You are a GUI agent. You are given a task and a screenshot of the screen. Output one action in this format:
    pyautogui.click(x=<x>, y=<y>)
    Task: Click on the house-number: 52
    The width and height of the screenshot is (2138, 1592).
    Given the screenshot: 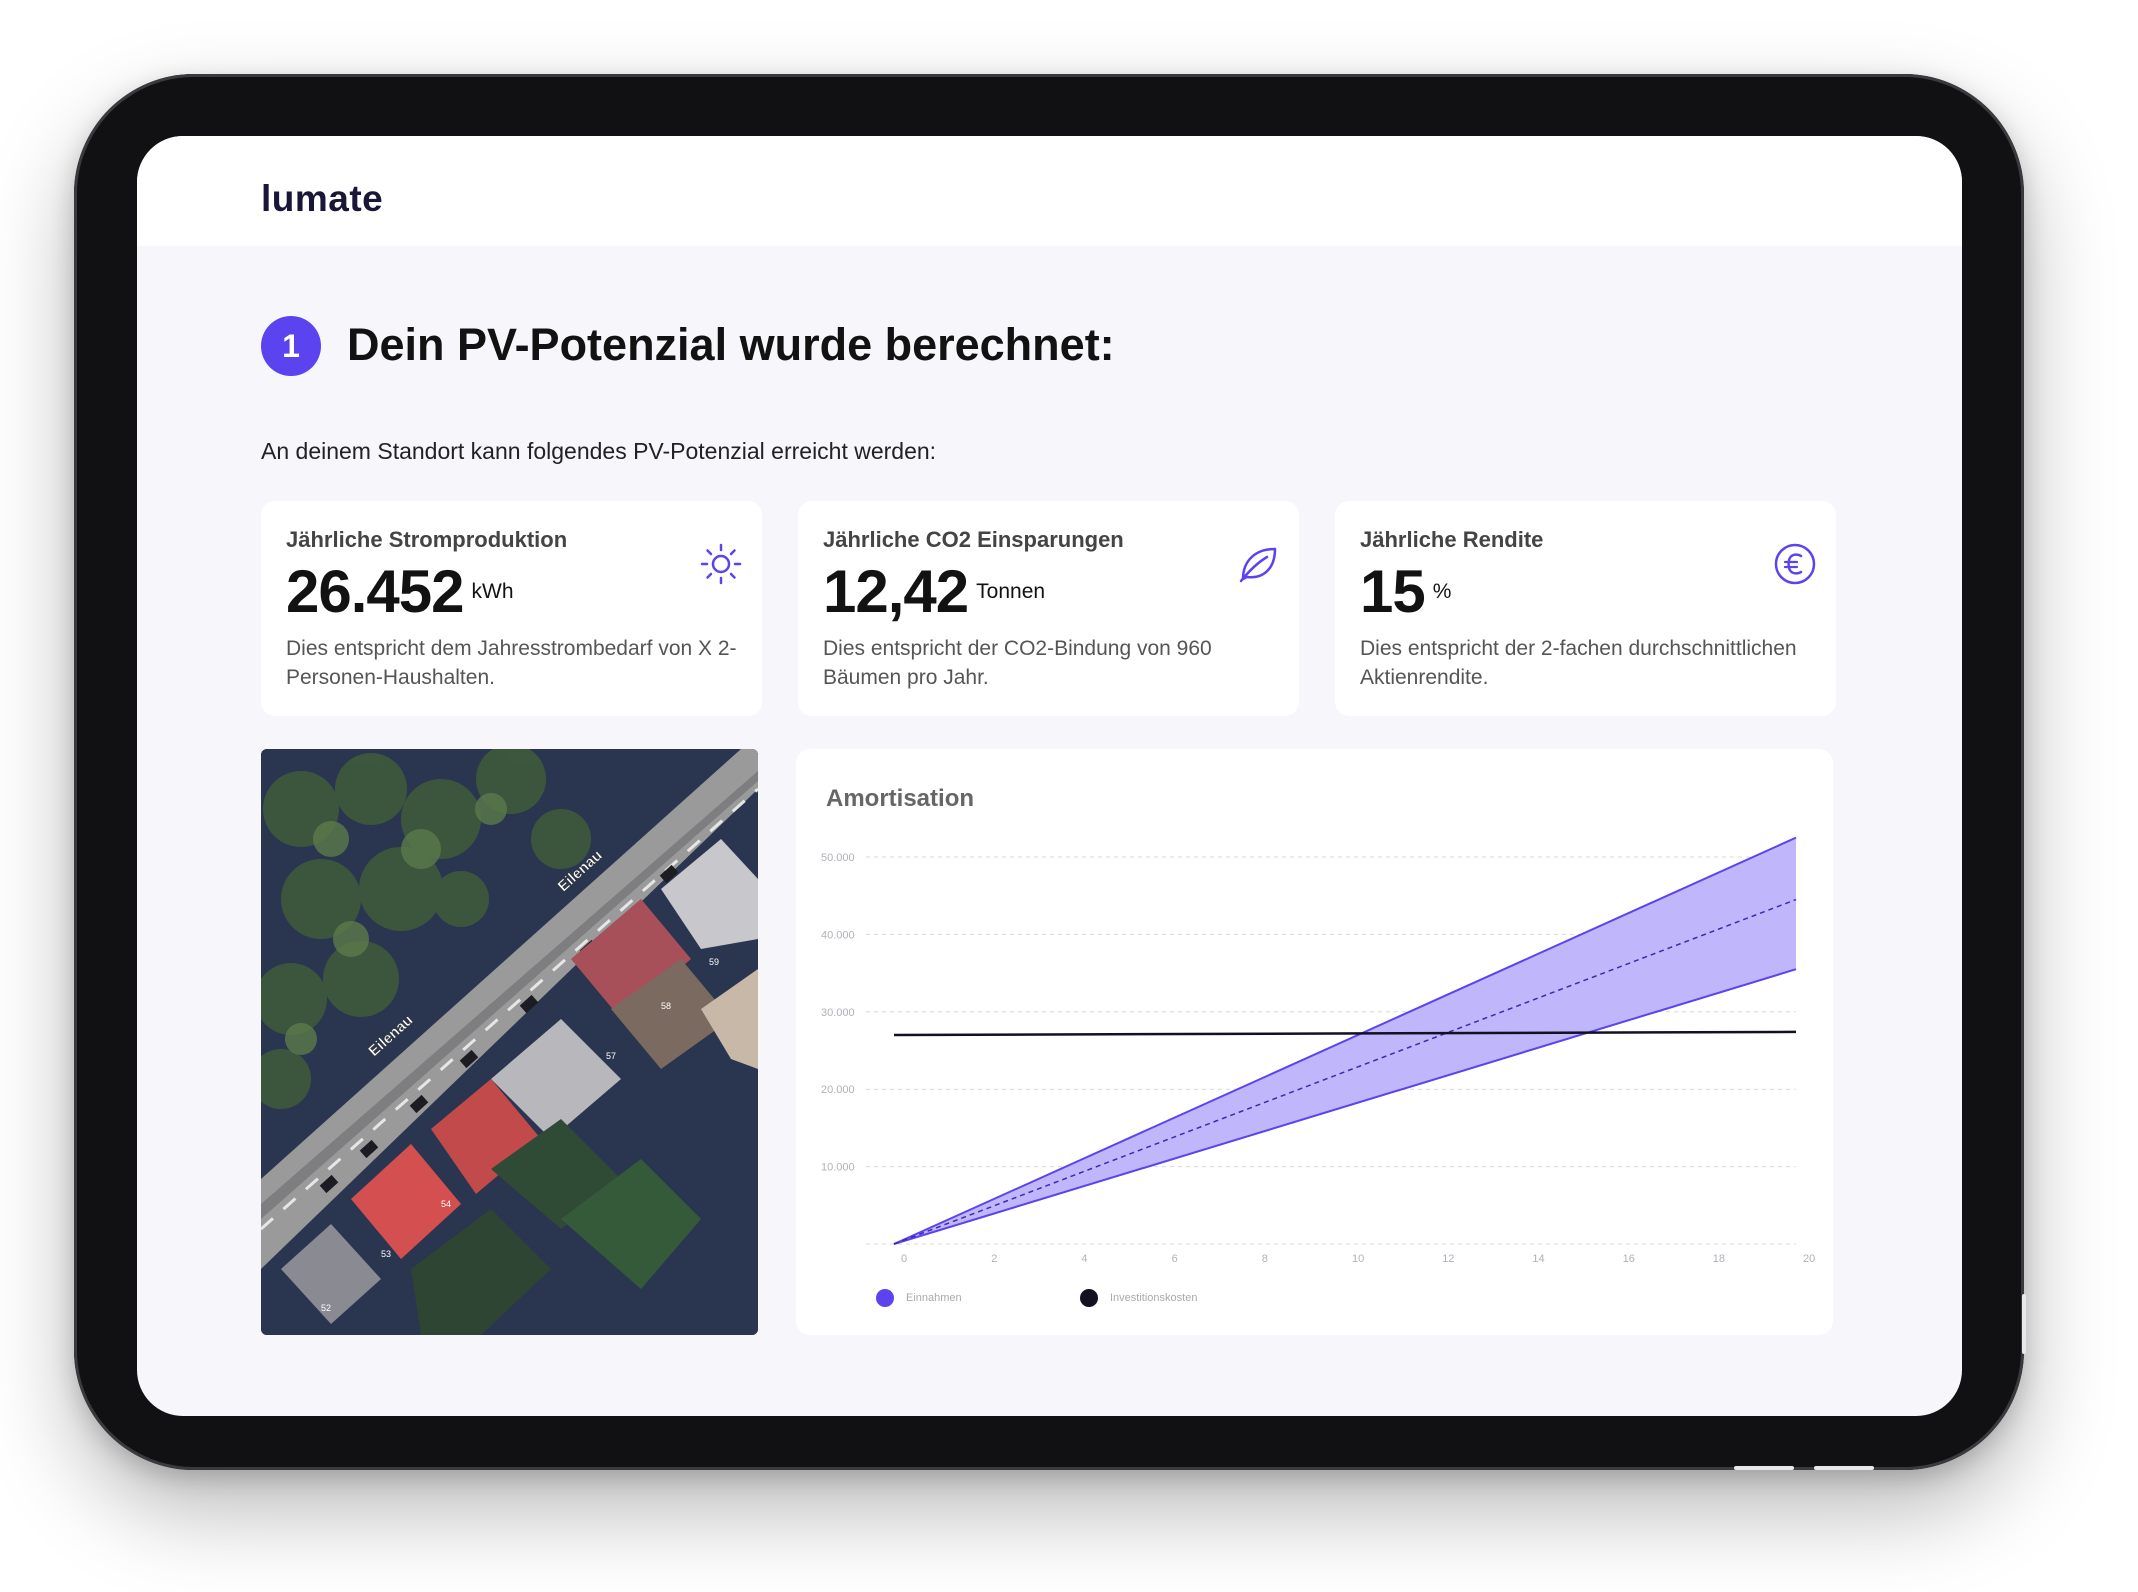 What is the action you would take?
    pyautogui.click(x=326, y=1308)
    